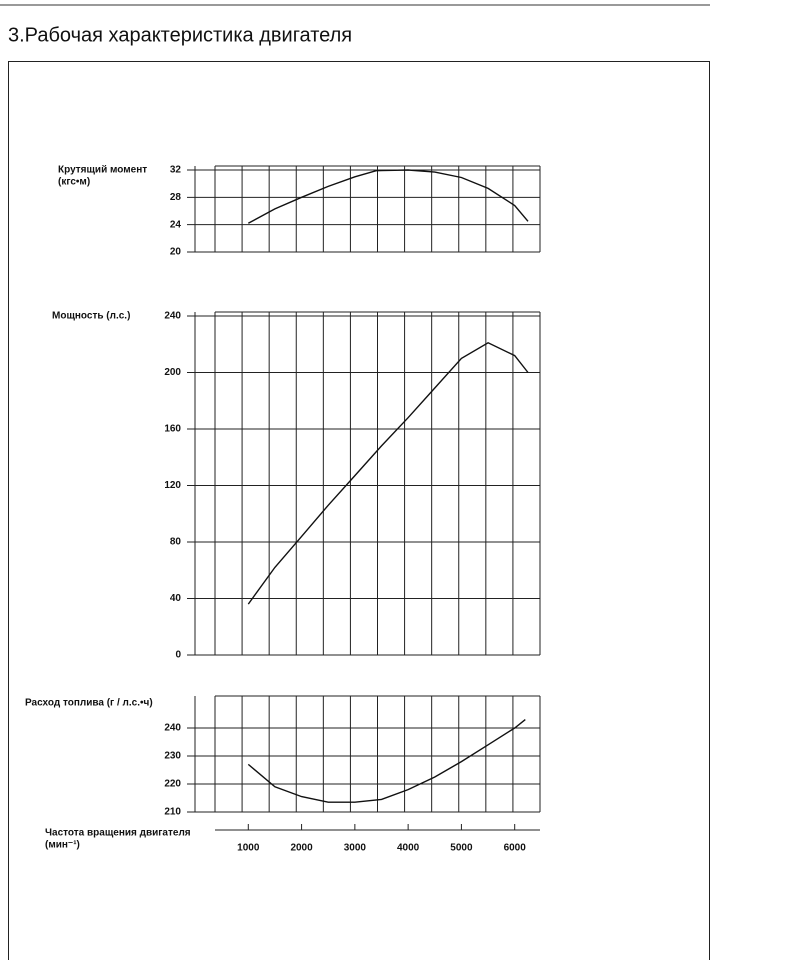 The height and width of the screenshot is (960, 800). Describe the element at coordinates (172, 812) in the screenshot. I see `y-tick-label: 210` at that location.